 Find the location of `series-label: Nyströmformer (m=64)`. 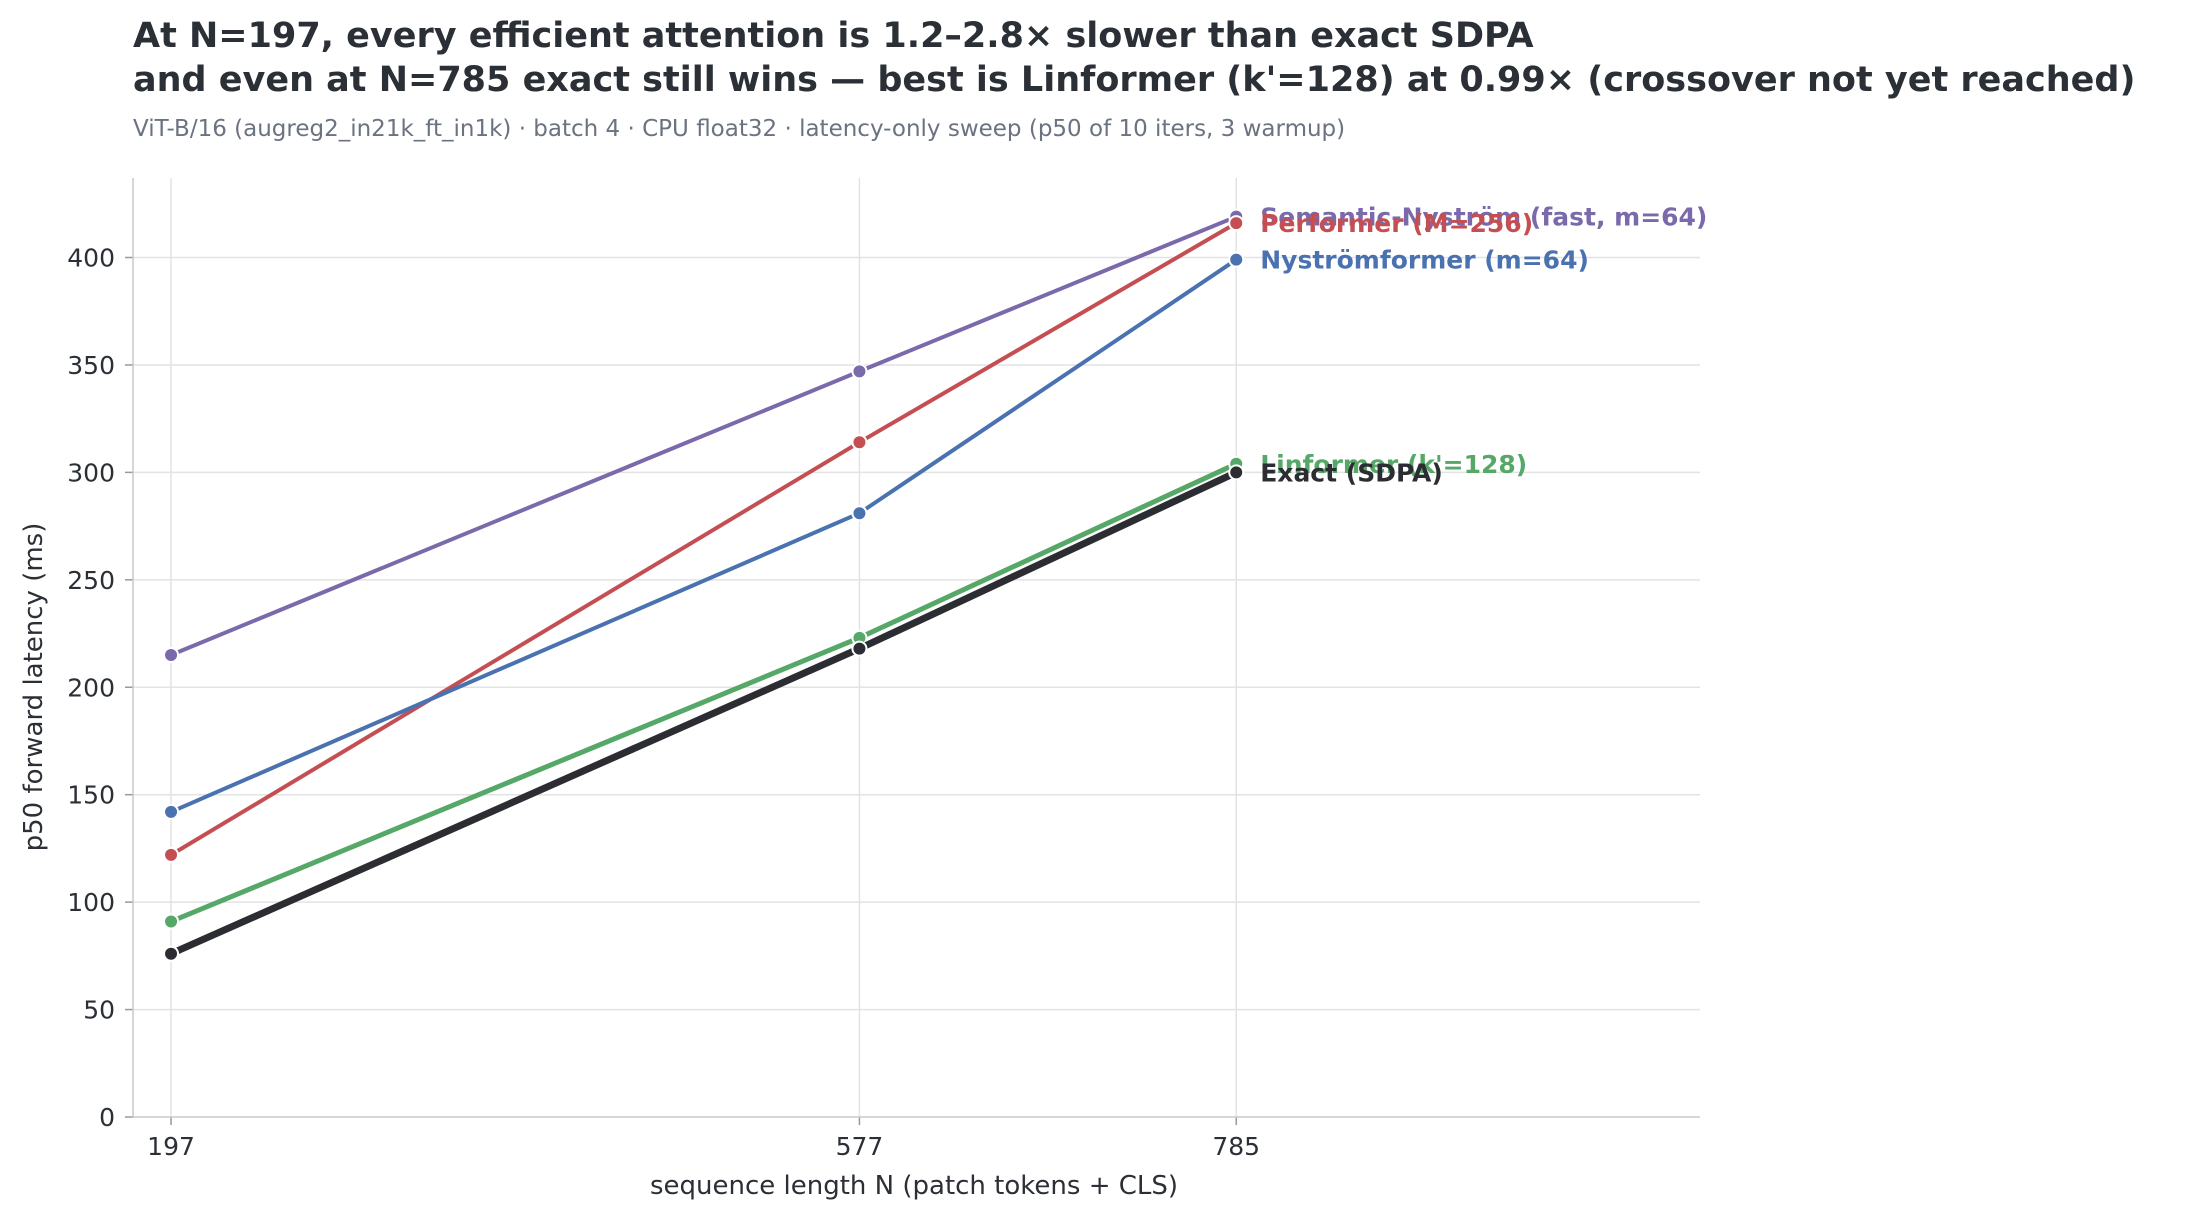

series-label: Nyströmformer (m=64) is located at coordinates (1424, 260).